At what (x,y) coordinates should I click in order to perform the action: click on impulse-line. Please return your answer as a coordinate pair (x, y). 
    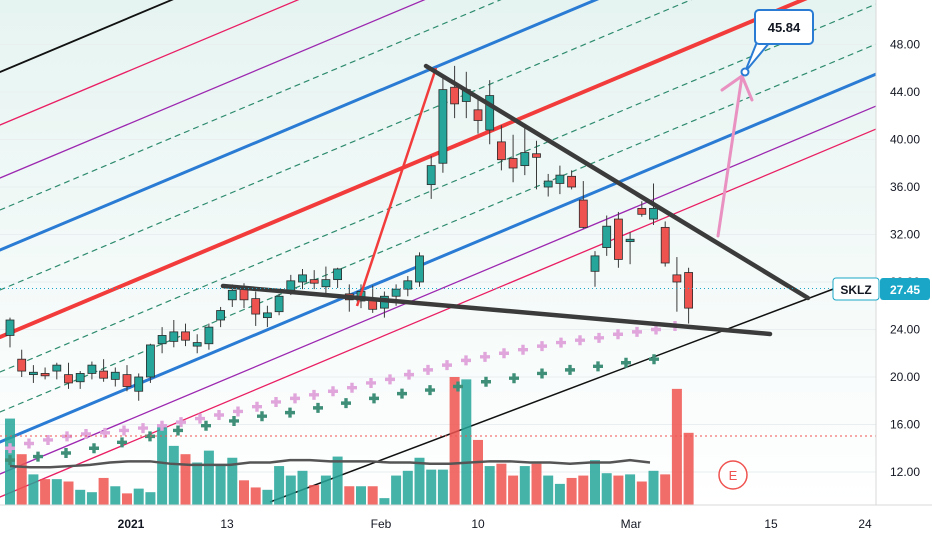
    Looking at the image, I should click on (396, 187).